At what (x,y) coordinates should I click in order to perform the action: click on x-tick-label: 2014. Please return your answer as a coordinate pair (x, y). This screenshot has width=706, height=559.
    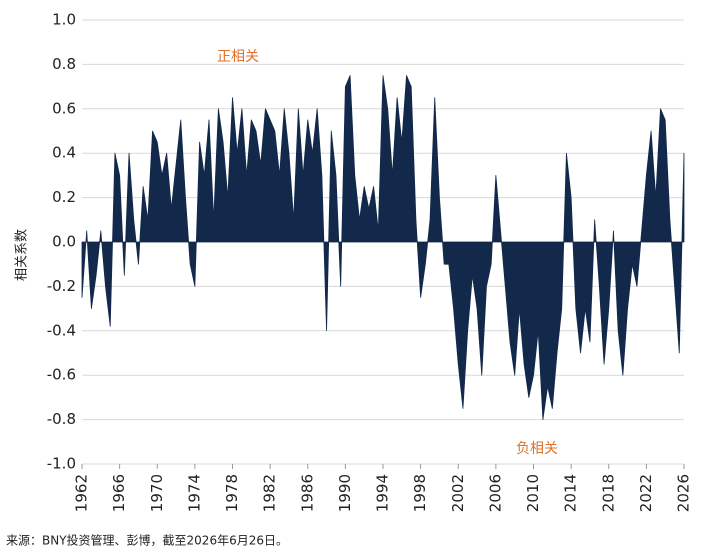
    Looking at the image, I should click on (571, 493).